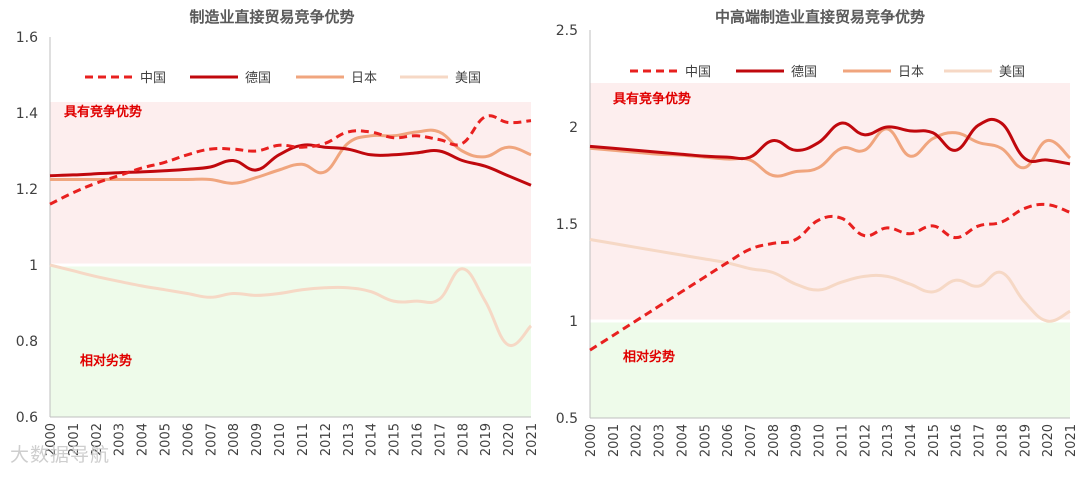 The width and height of the screenshot is (1080, 478). What do you see at coordinates (567, 225) in the screenshot?
I see `y-tick-label: 1.5` at bounding box center [567, 225].